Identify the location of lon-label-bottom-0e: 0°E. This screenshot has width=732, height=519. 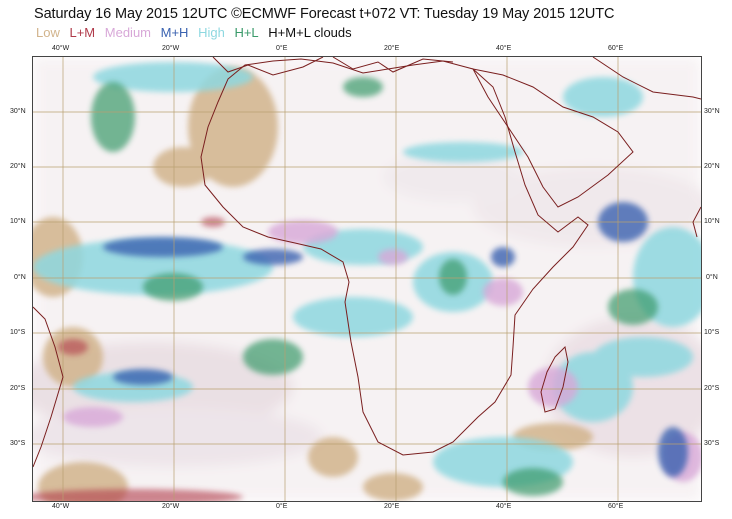
(282, 506).